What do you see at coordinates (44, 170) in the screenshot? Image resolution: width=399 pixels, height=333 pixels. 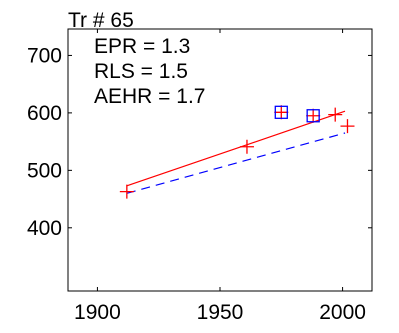 I see `y-tick-label: 500` at bounding box center [44, 170].